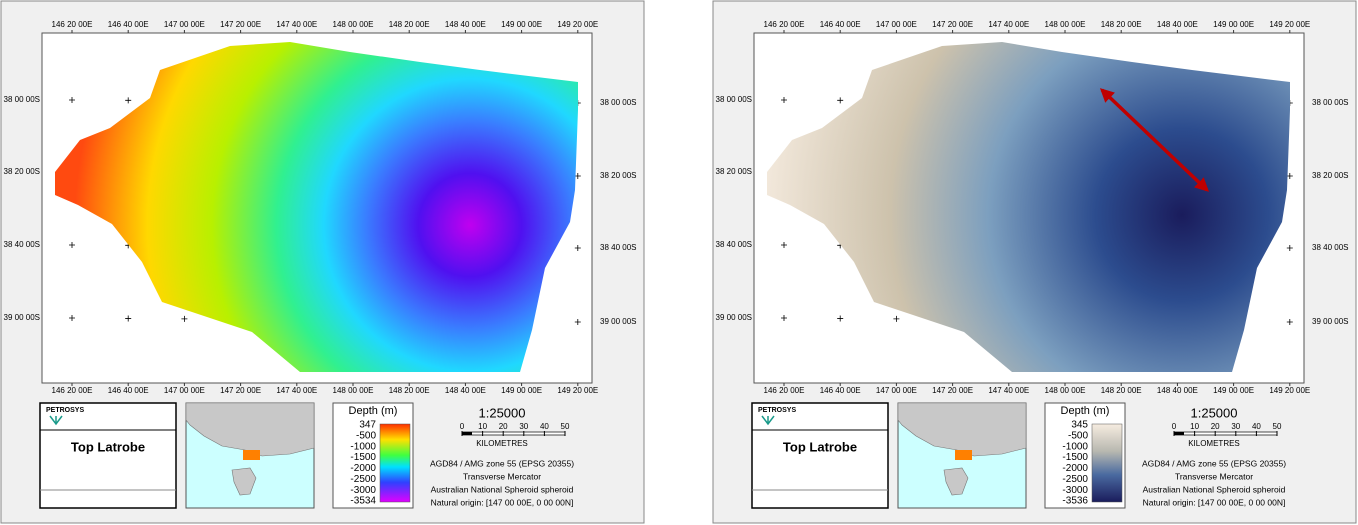 The image size is (1358, 525). Describe the element at coordinates (1225, 433) in the screenshot. I see `scale-bar` at that location.